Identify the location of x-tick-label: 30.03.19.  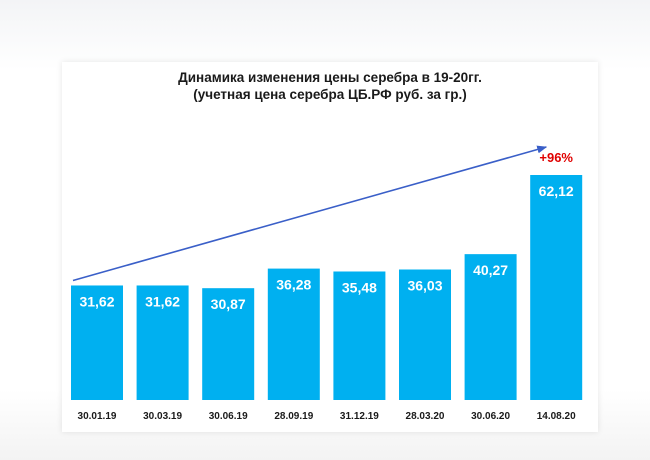
(162, 416).